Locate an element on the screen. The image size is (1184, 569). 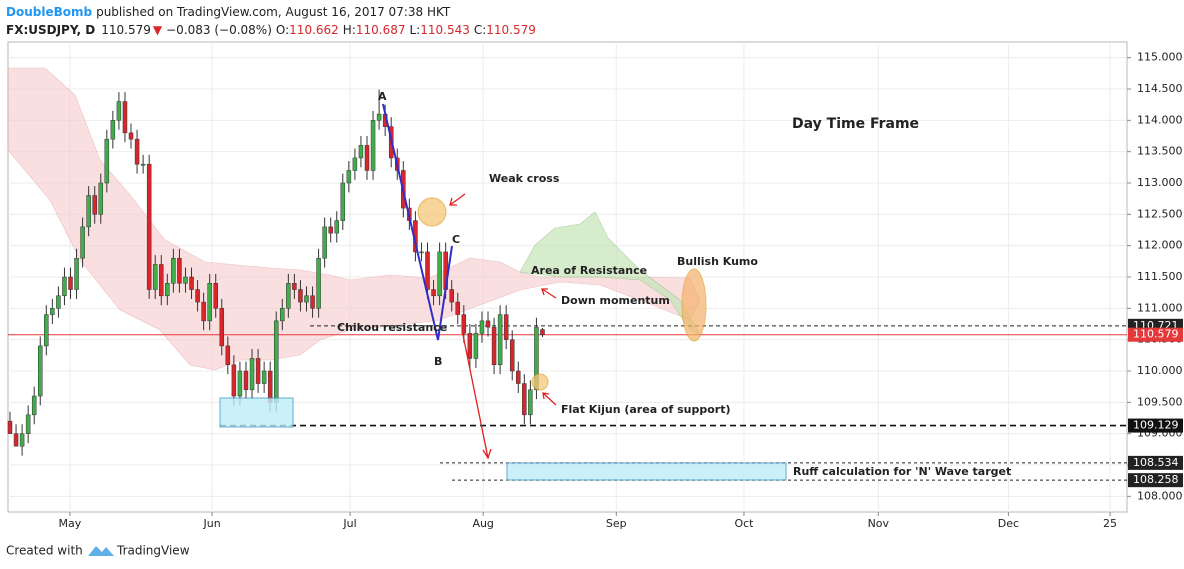
change-arrow: ▼ is located at coordinates (158, 30).